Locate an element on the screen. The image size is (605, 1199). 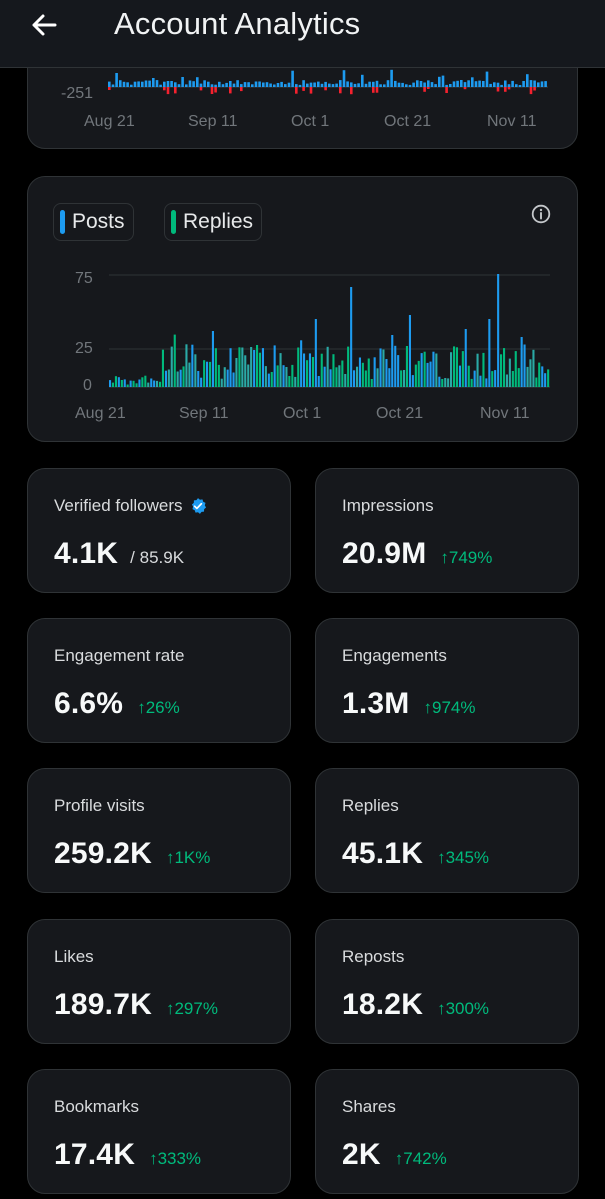
legend-posts-label: Posts is located at coordinates (98, 221).